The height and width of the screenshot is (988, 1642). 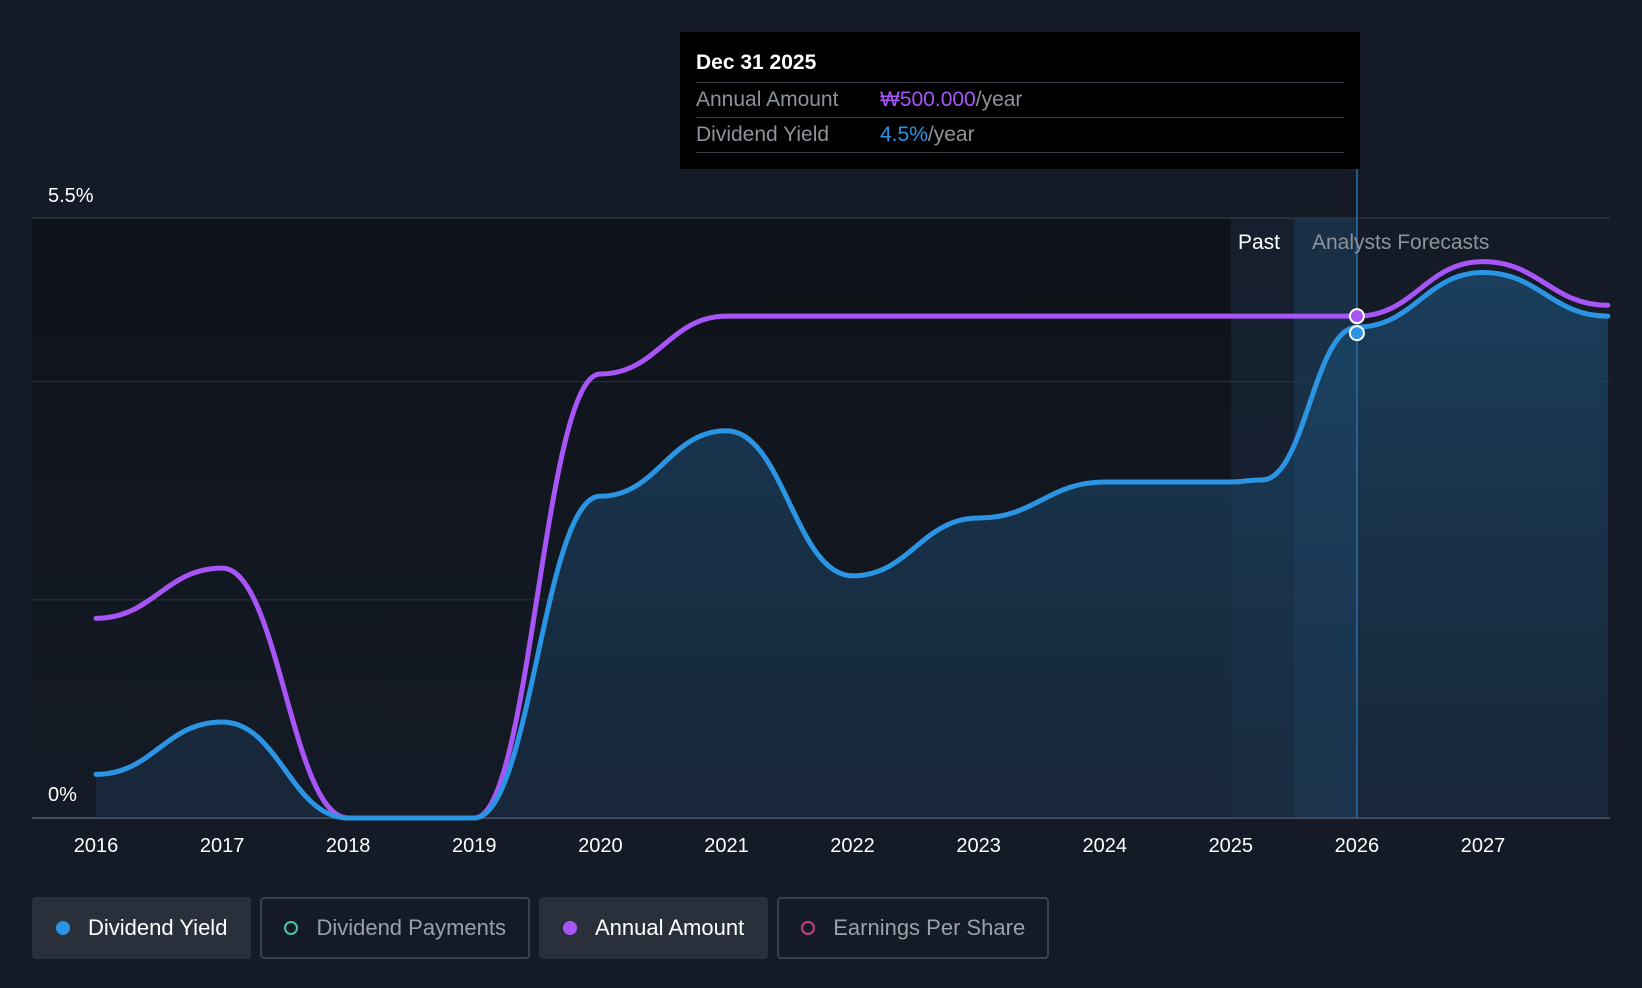 I want to click on x-tick-label: 2016, so click(x=96, y=846).